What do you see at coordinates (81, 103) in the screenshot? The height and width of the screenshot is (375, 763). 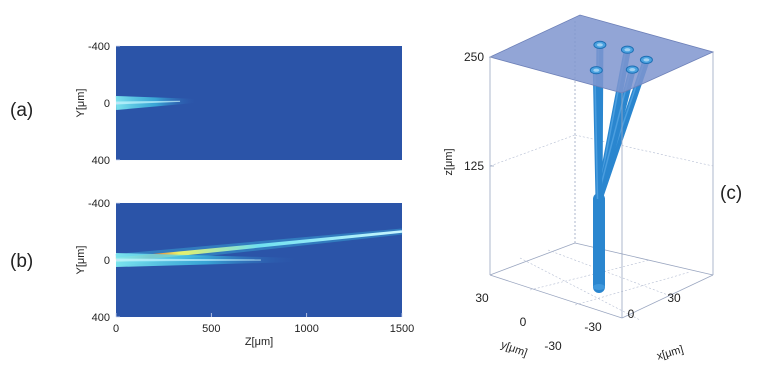 I see `heatmap-a-y-axis-label: Y[μm]` at bounding box center [81, 103].